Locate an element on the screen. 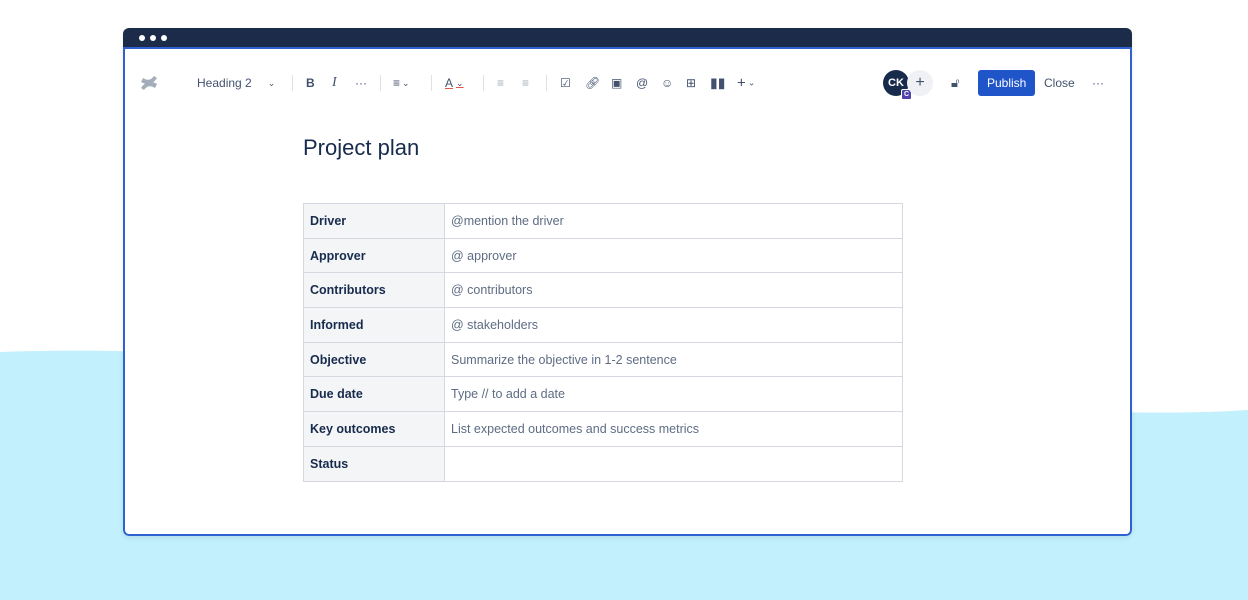 Image resolution: width=1248 pixels, height=600 pixels. row-label: Informed is located at coordinates (374, 325).